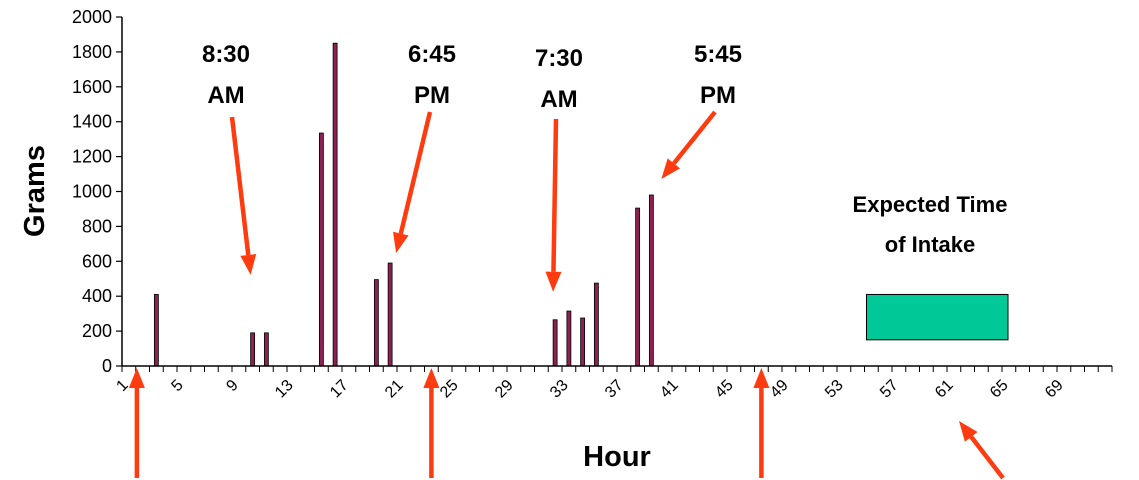  What do you see at coordinates (669, 389) in the screenshot?
I see `x-tick-label: 41` at bounding box center [669, 389].